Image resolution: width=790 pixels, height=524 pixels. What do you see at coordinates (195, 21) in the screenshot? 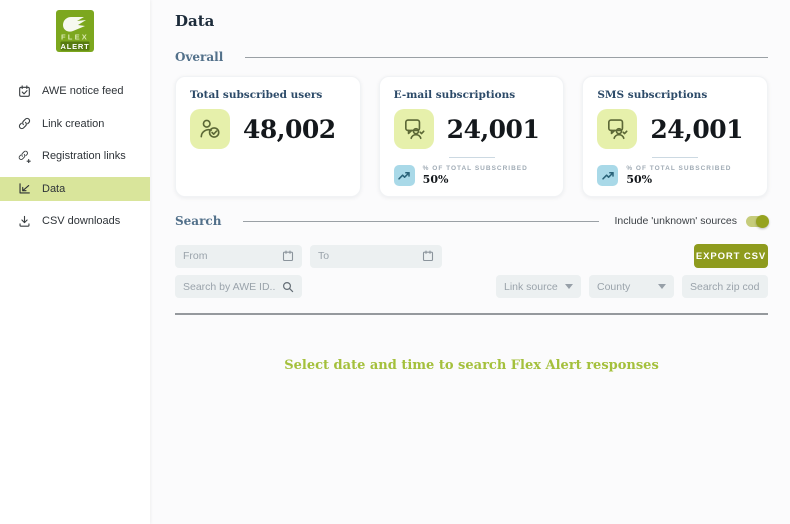
I see `page-title: Data` at bounding box center [195, 21].